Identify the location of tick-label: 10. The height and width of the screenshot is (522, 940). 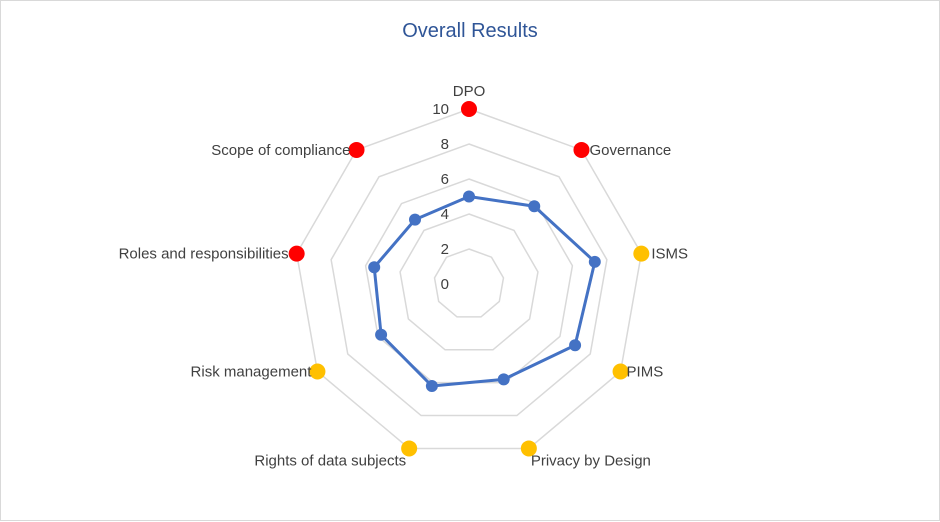
(440, 109).